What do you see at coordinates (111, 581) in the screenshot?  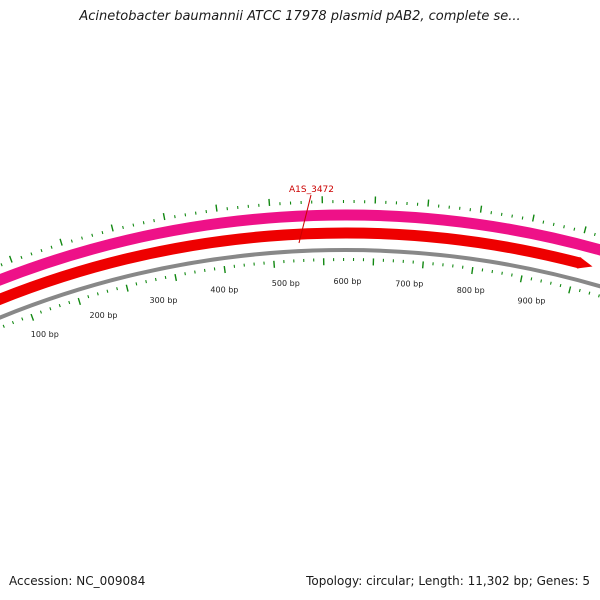 I see `accession-value: NC_009084` at bounding box center [111, 581].